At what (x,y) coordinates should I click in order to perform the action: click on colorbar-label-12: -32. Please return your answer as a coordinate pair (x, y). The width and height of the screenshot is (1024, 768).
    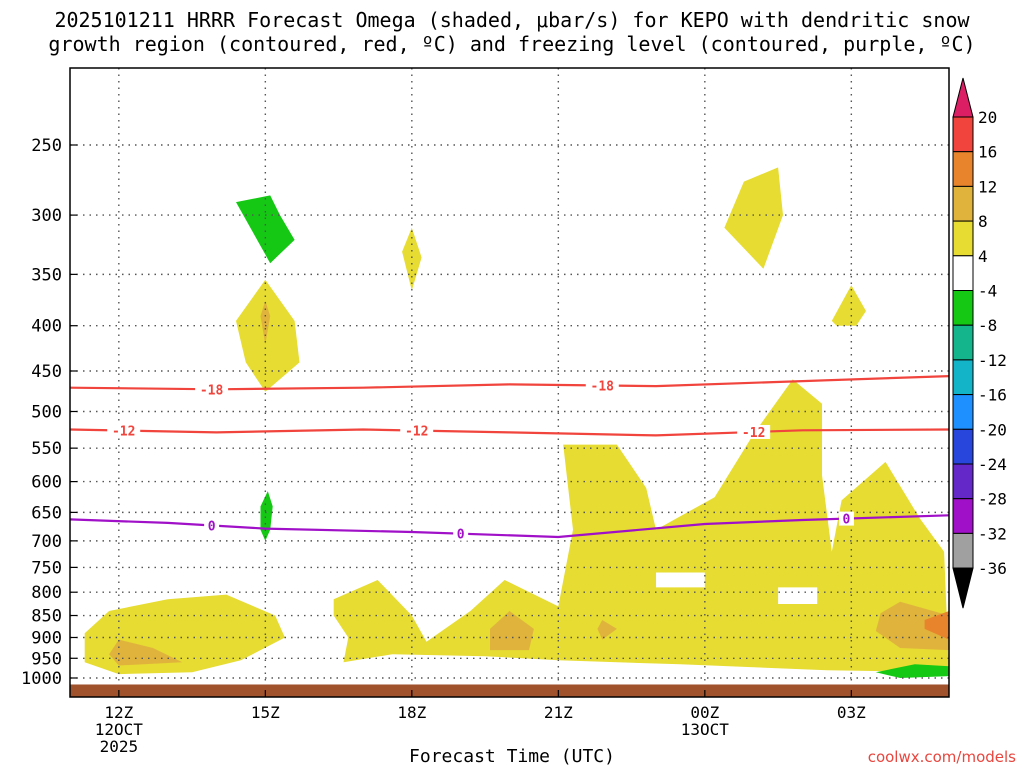
    Looking at the image, I should click on (992, 533).